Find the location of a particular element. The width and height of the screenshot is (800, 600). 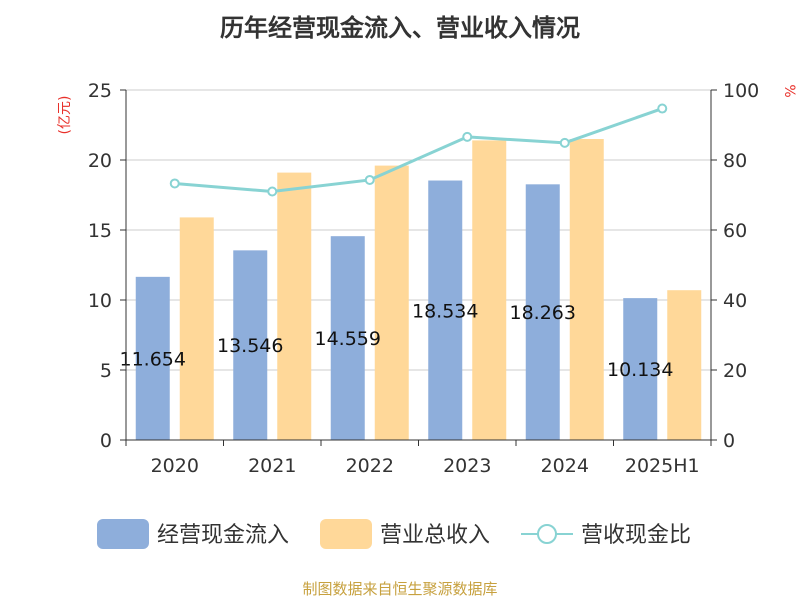

y-tick-label-right: 20 is located at coordinates (735, 371).